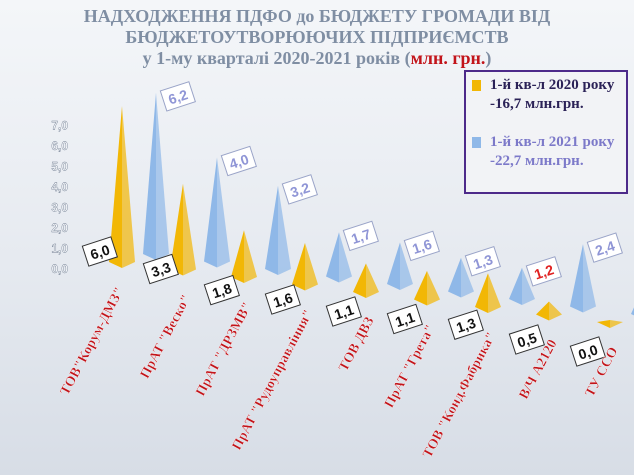 The image size is (634, 475). I want to click on category-label-4: ТОВ ДВЗ, so click(356, 344).